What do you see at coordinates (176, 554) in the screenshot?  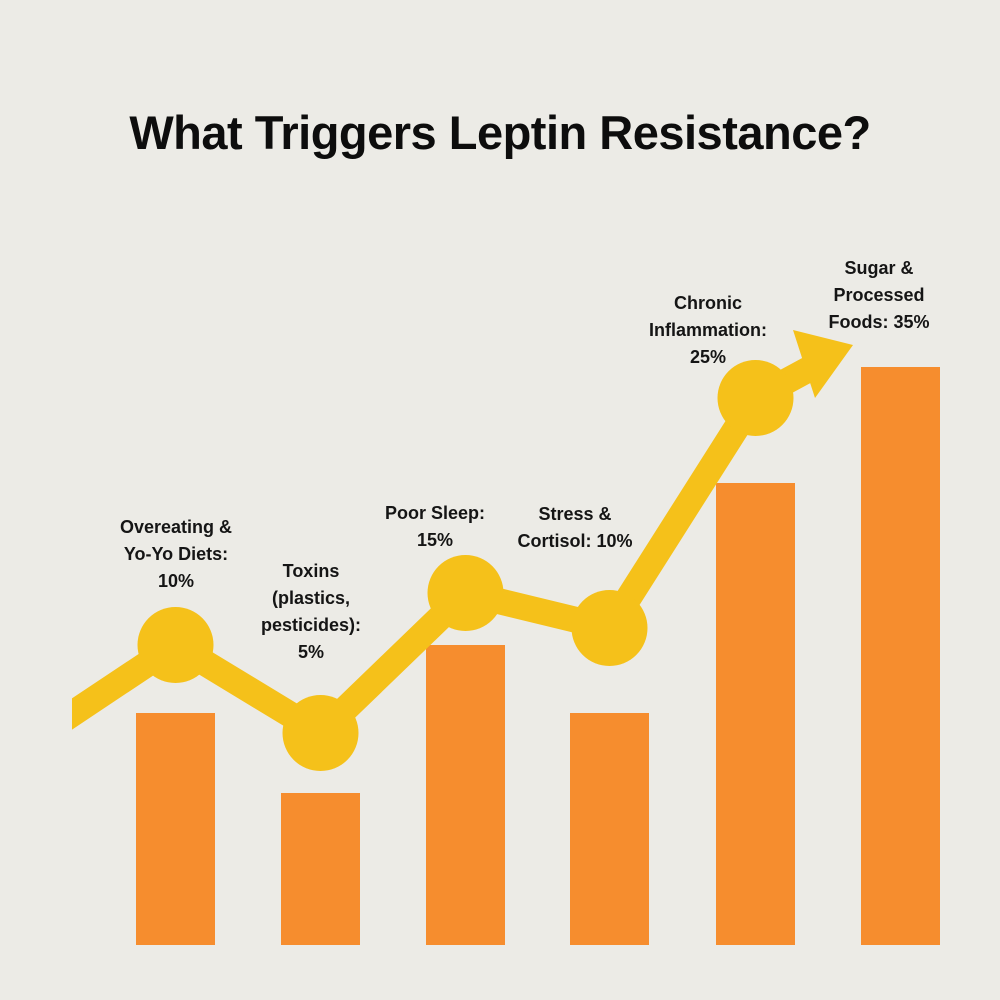 I see `data-label: Overeating & Yo-Yo Diets: 10%` at bounding box center [176, 554].